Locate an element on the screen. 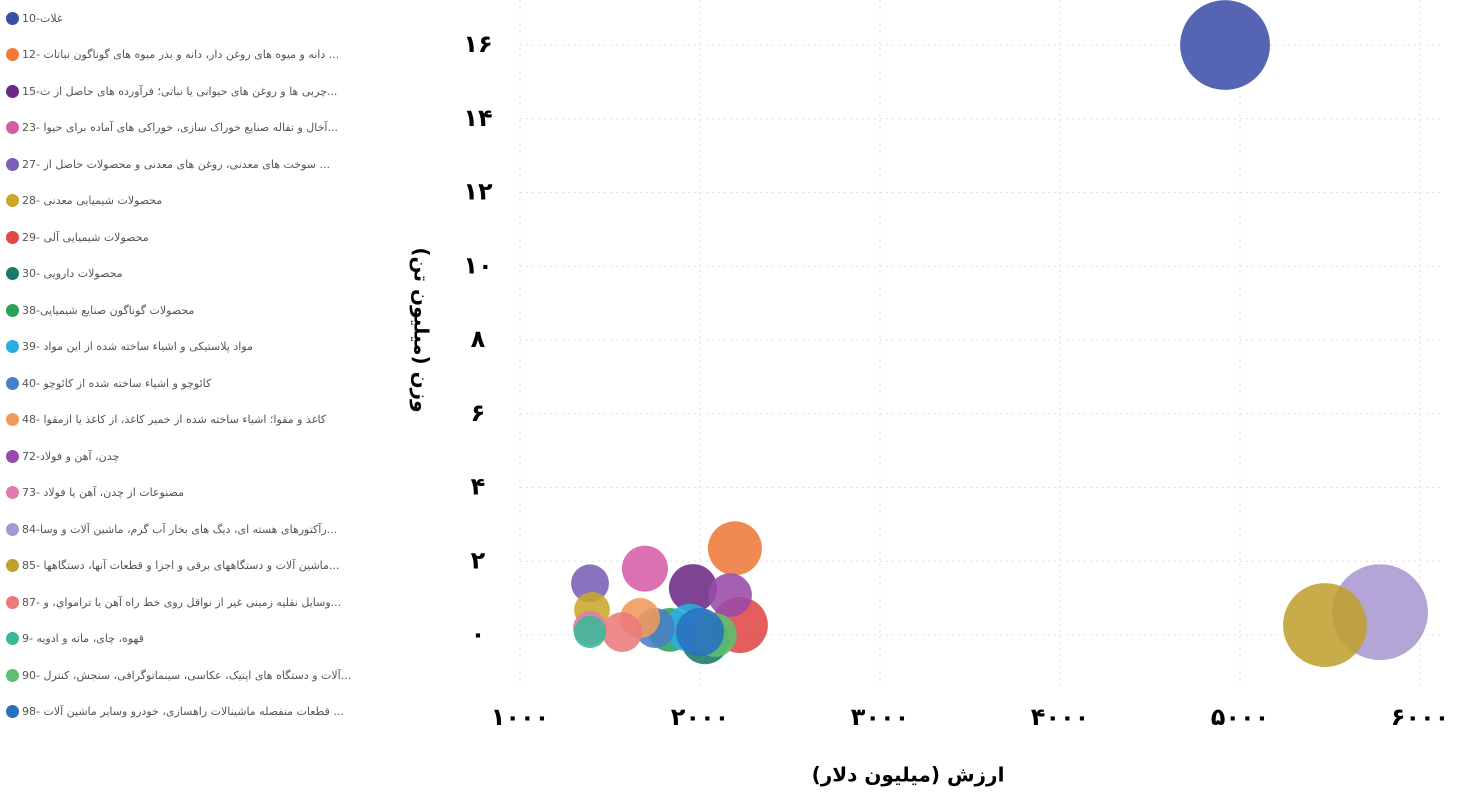  y-tick-label: ۶ is located at coordinates (478, 413).